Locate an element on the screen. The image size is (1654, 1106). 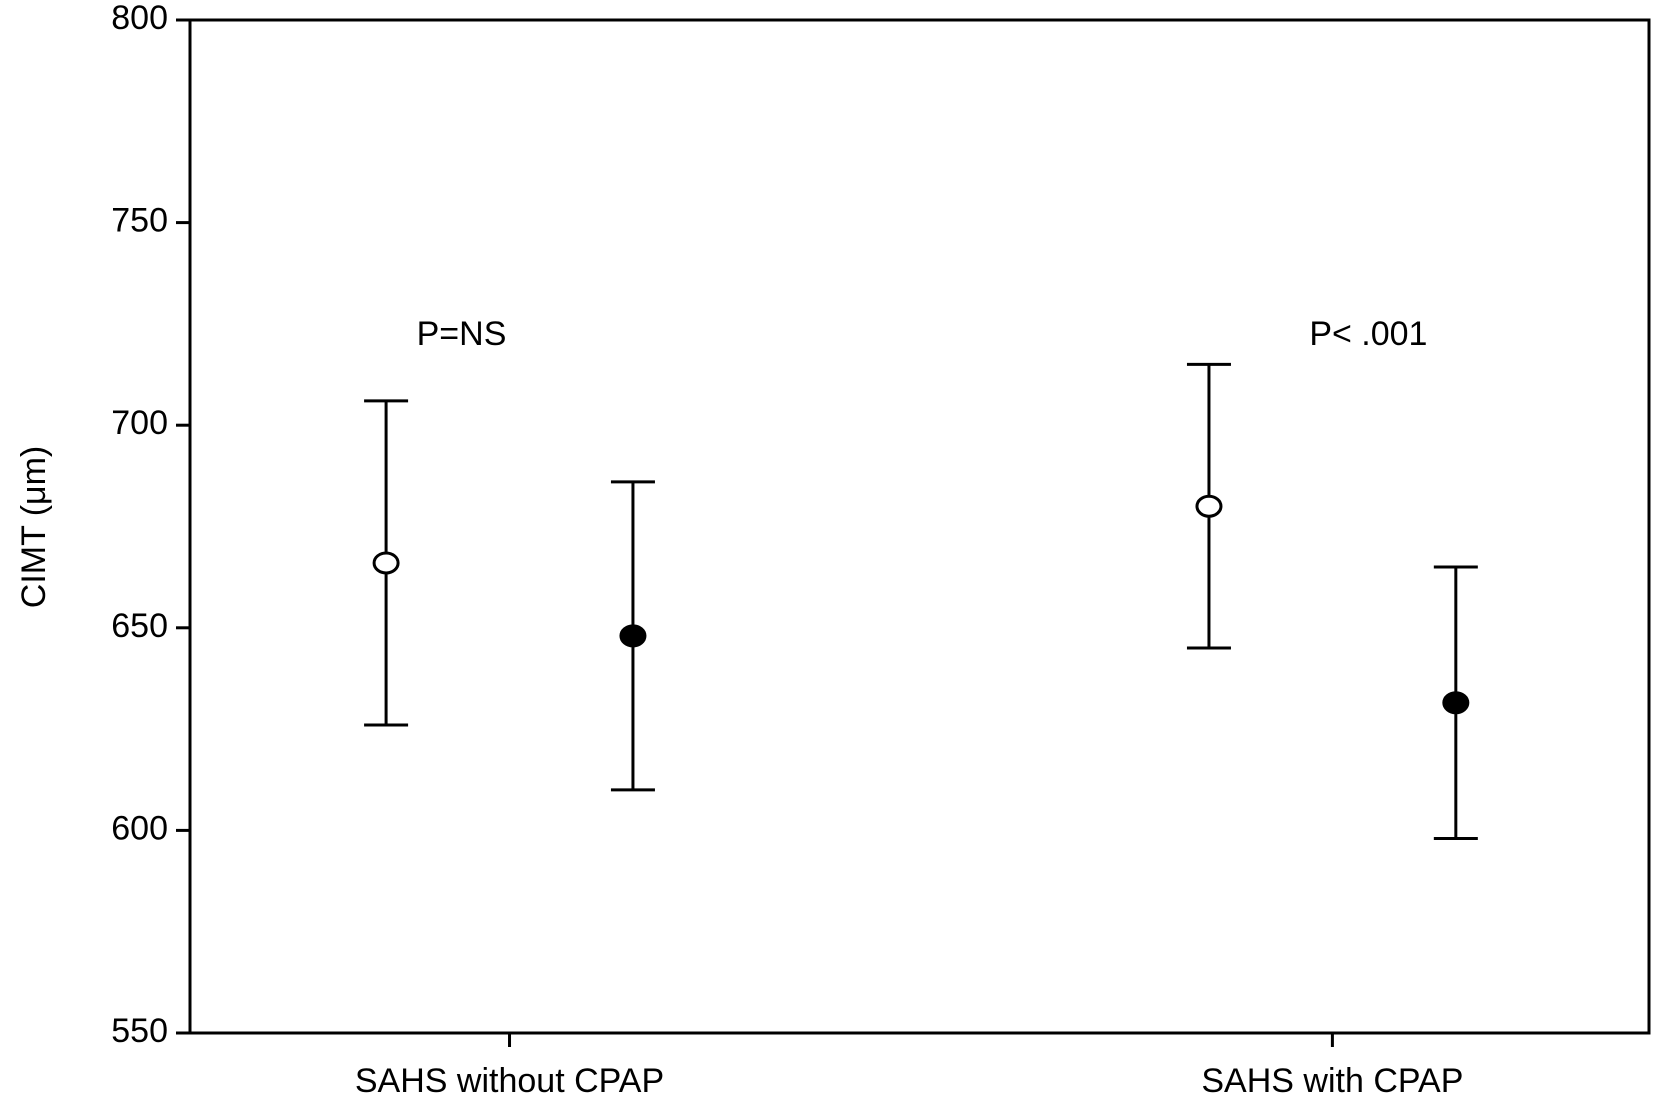
y-tick-label: 800 is located at coordinates (139, 18).